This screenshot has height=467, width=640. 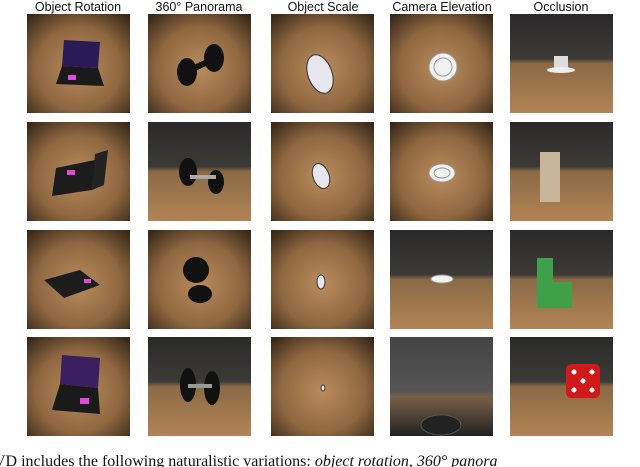 I want to click on plate, so click(x=441, y=244).